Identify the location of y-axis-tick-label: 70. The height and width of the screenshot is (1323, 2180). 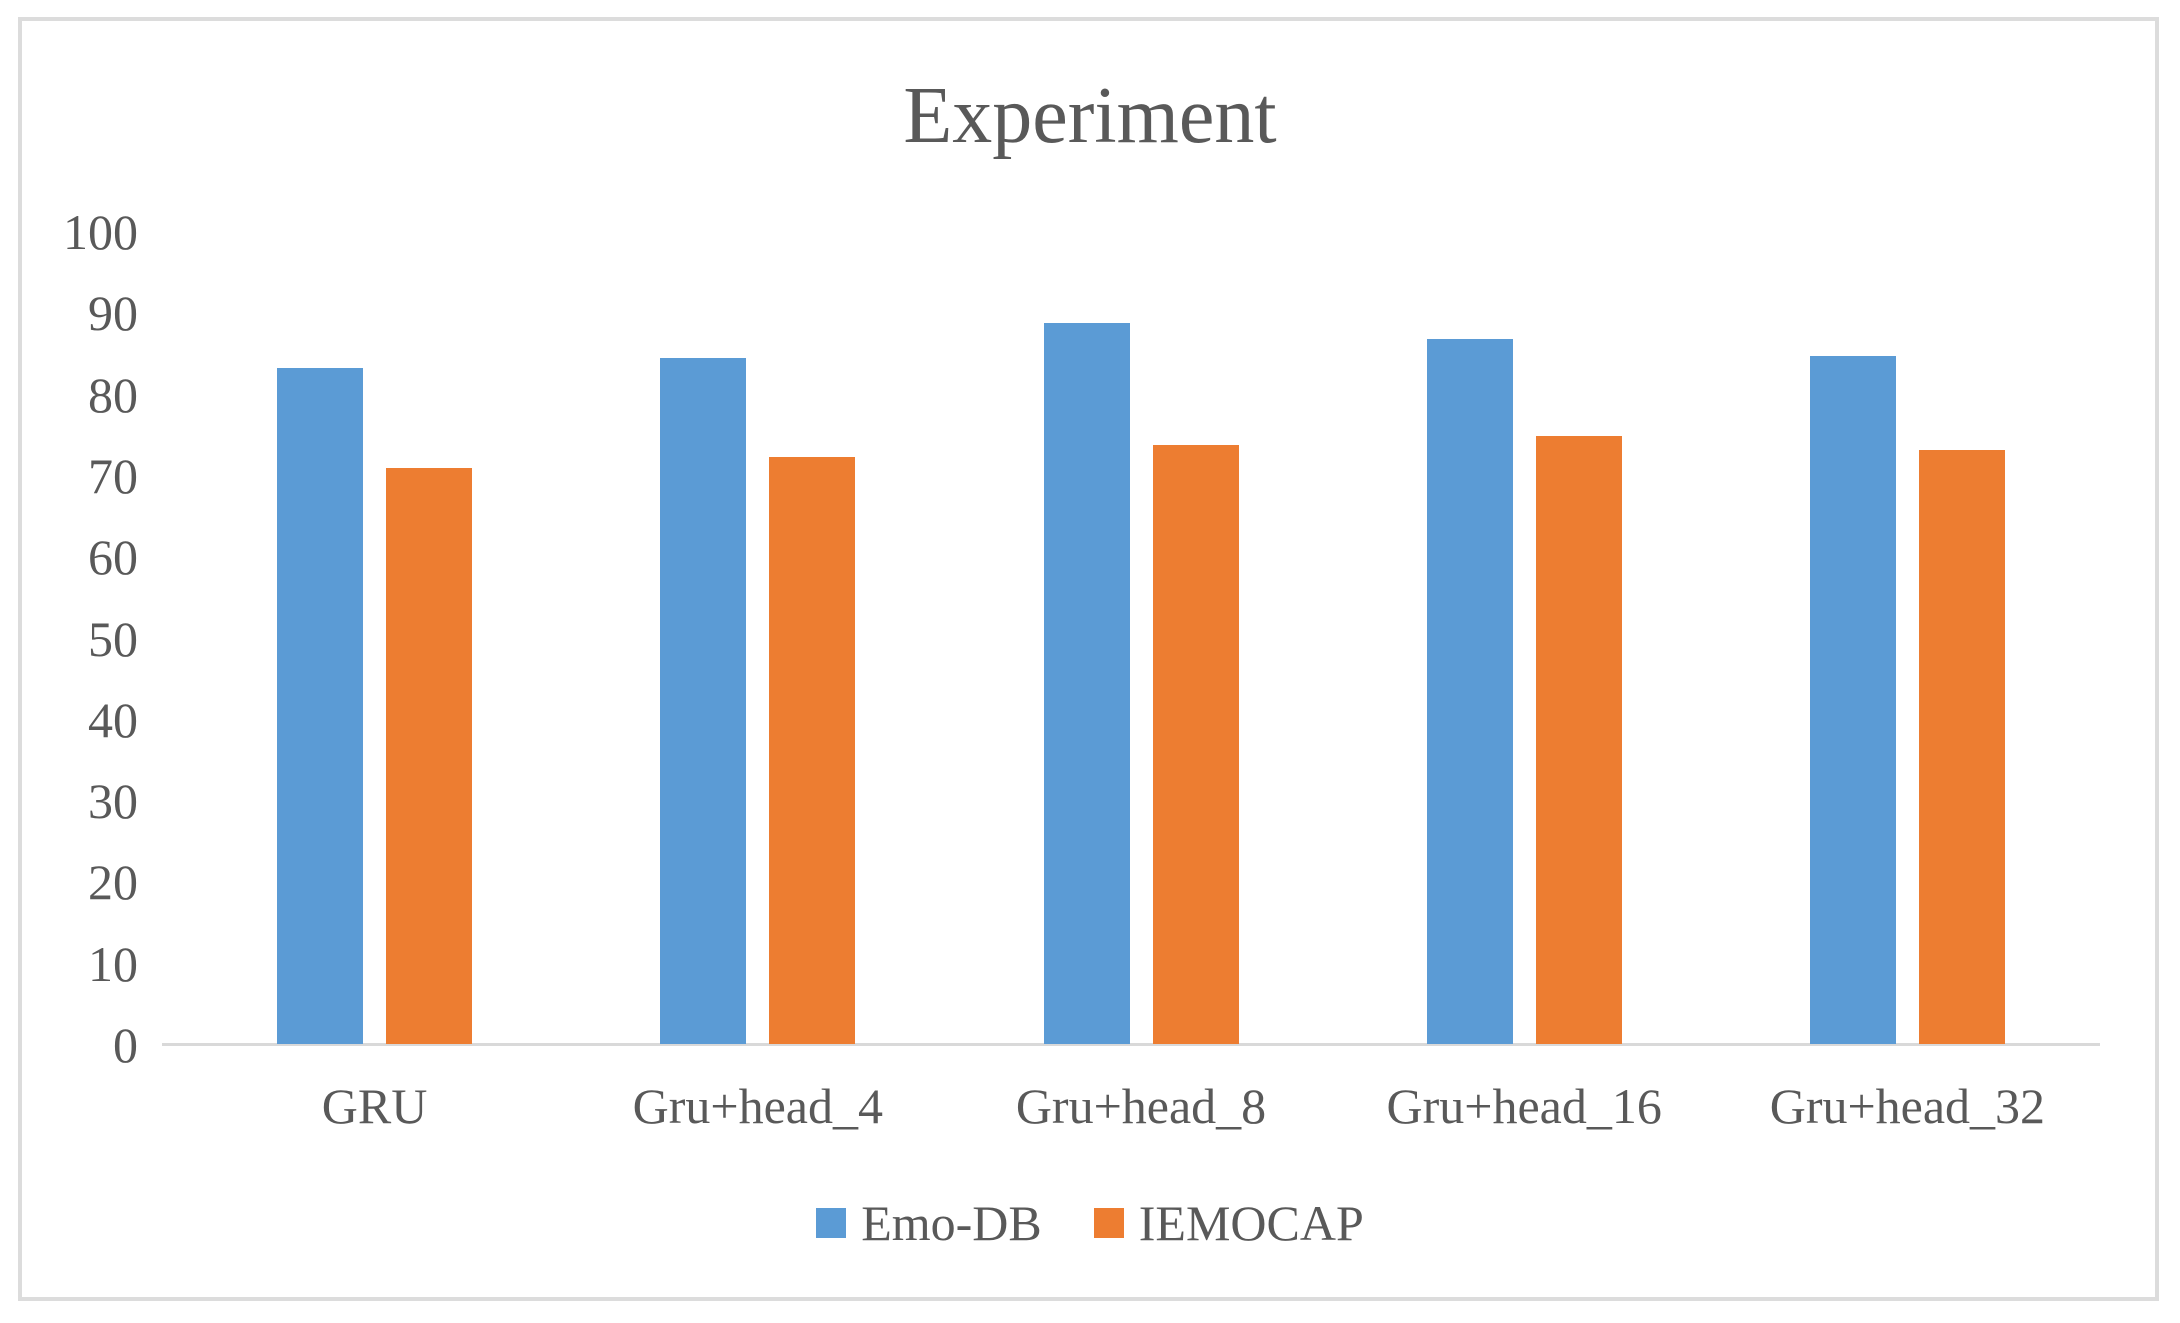
(113, 475).